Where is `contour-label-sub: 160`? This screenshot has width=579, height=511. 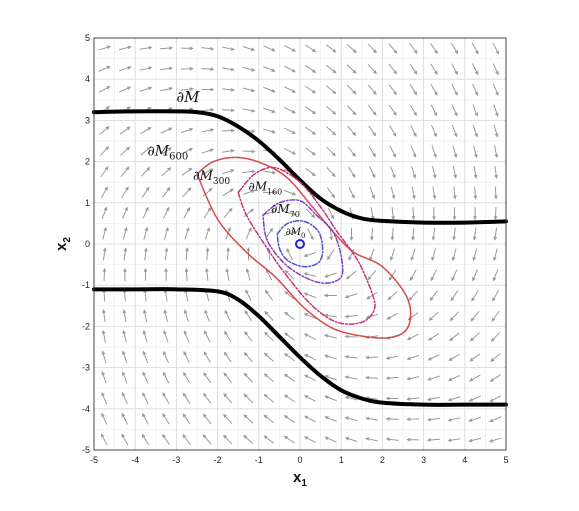
contour-label-sub: 160 is located at coordinates (274, 191).